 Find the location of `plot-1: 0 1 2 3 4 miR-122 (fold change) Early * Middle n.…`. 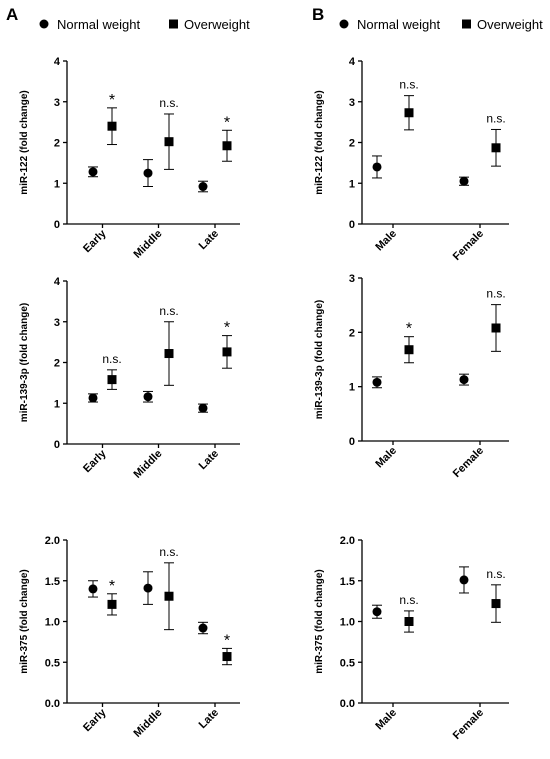

plot-1: 0 1 2 3 4 miR-122 (fold change) Early * Middle n.… is located at coordinates (129, 158).